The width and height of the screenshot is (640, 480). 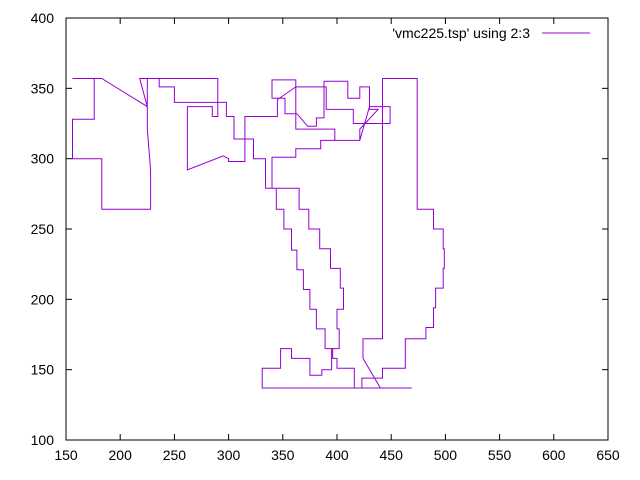 What do you see at coordinates (175, 455) in the screenshot?
I see `x-tick-label: 250` at bounding box center [175, 455].